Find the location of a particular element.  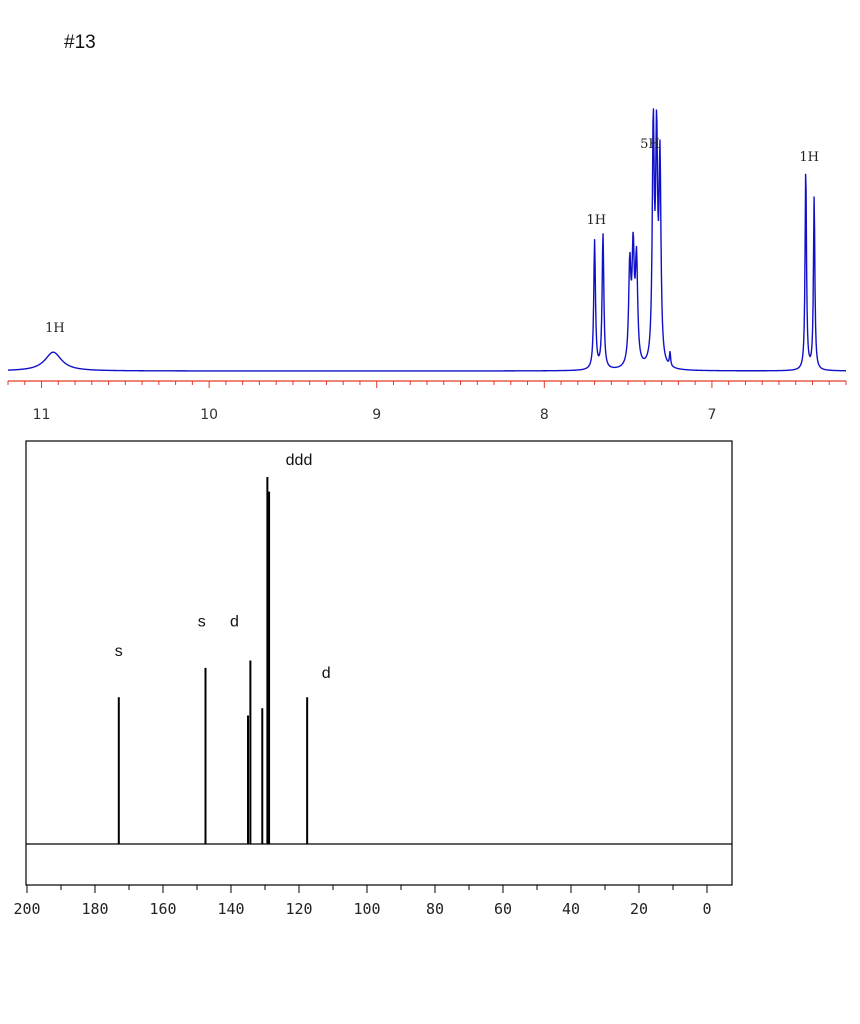

page-title: #13 is located at coordinates (80, 42).